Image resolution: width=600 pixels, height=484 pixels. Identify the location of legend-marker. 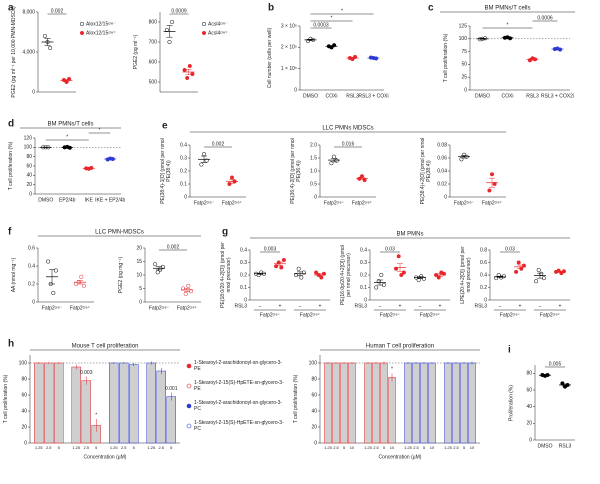
(204, 33).